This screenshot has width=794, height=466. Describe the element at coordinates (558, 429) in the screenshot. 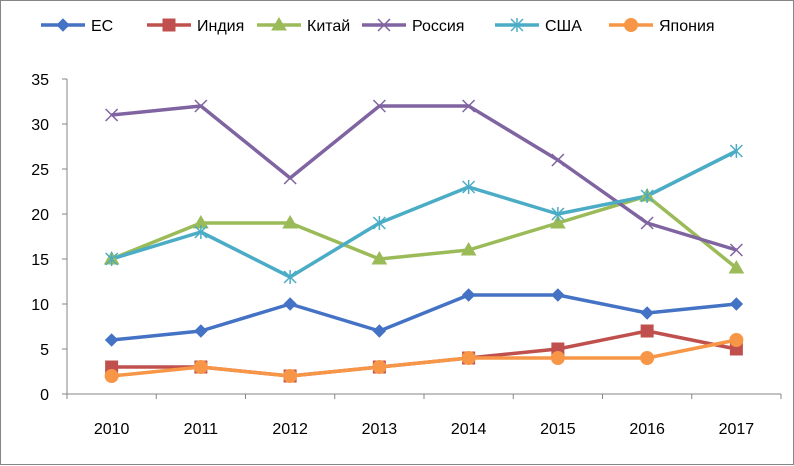

I see `x-tick-label: 2015` at that location.